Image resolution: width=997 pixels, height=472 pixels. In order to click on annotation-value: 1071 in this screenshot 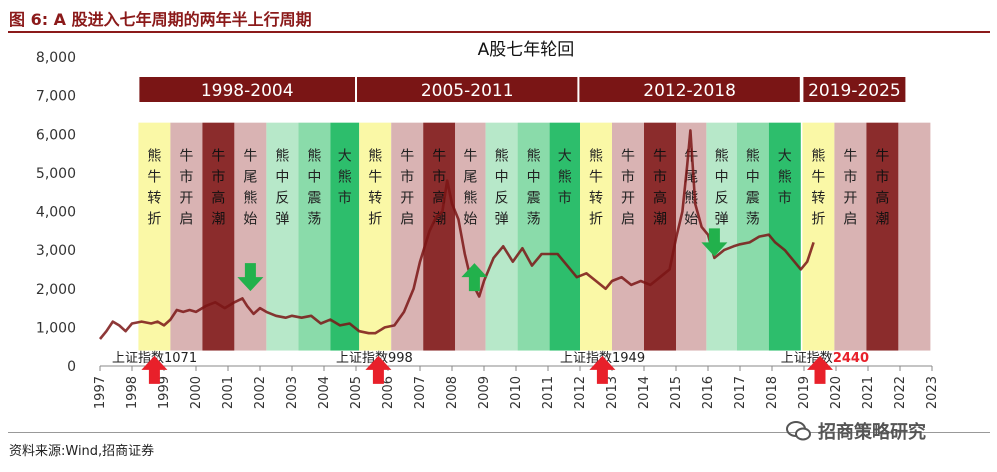, I will do `click(180, 358)`.